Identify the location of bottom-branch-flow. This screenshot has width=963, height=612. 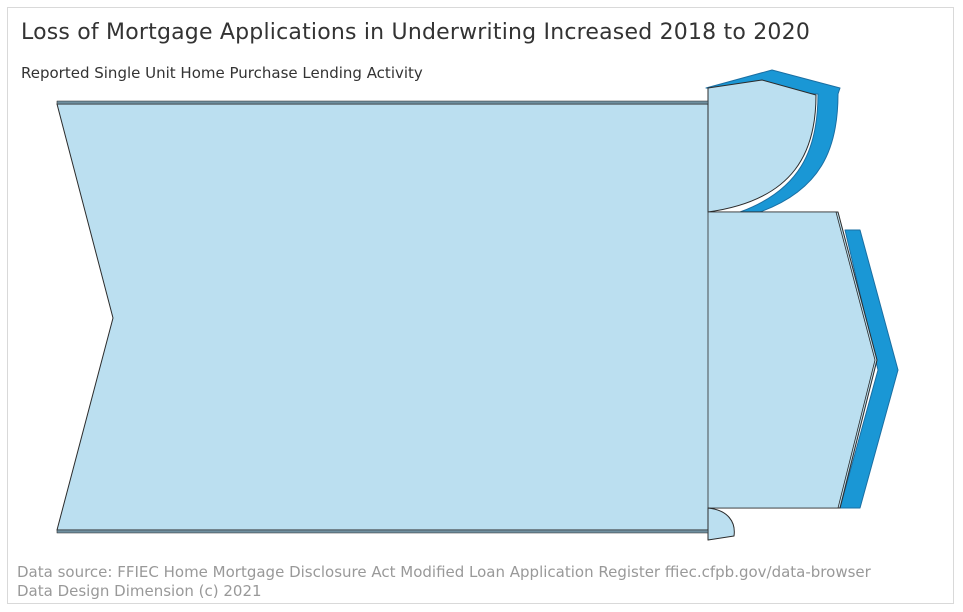
(721, 524).